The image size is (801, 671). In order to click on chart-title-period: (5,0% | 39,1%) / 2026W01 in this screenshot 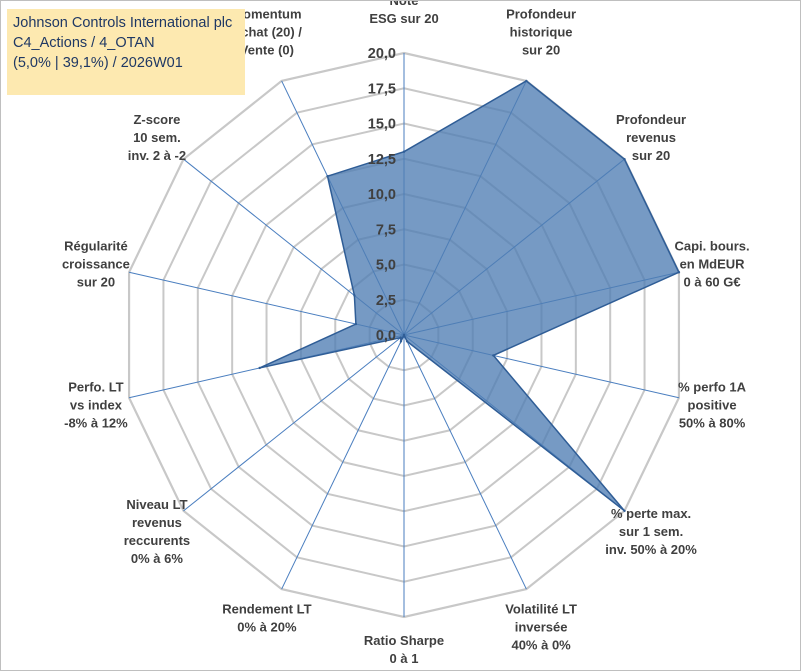, I will do `click(98, 63)`.